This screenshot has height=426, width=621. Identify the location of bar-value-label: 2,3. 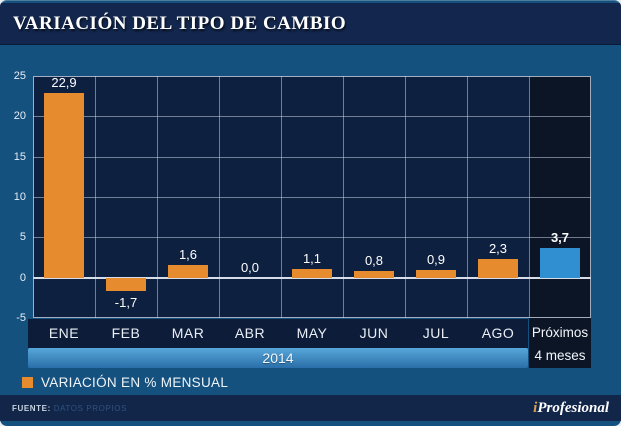
(498, 249).